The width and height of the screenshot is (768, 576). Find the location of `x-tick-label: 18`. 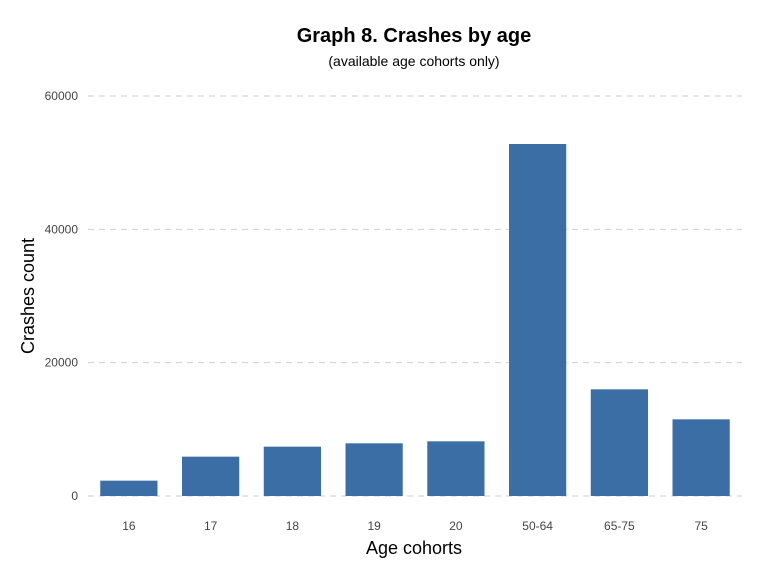

x-tick-label: 18 is located at coordinates (293, 526).